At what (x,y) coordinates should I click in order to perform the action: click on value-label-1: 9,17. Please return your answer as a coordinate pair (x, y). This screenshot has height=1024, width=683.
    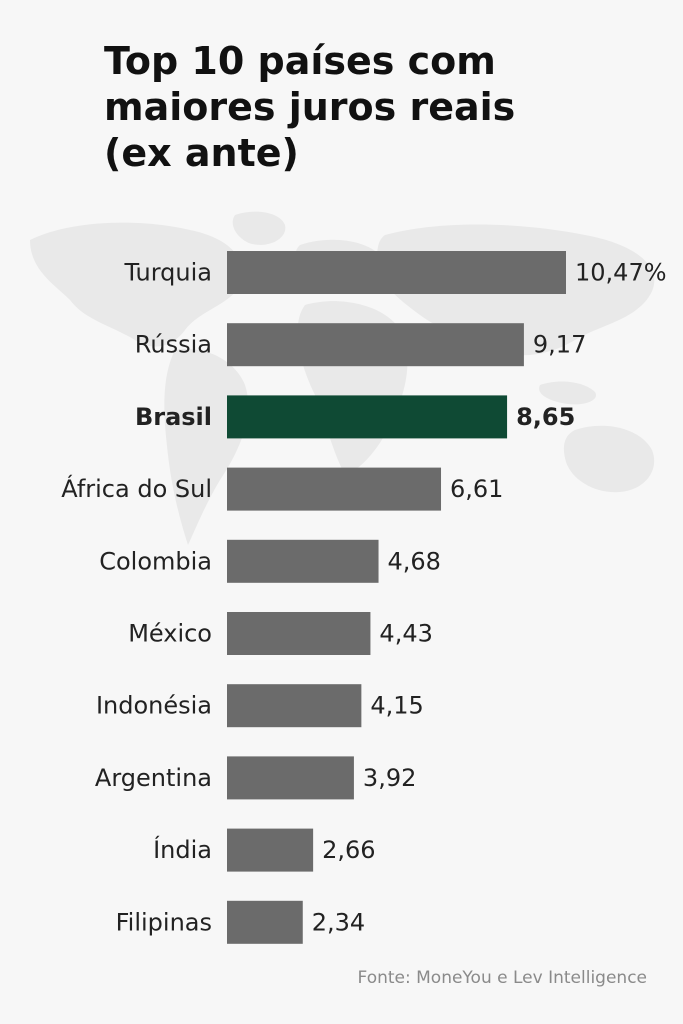
    Looking at the image, I should click on (559, 345).